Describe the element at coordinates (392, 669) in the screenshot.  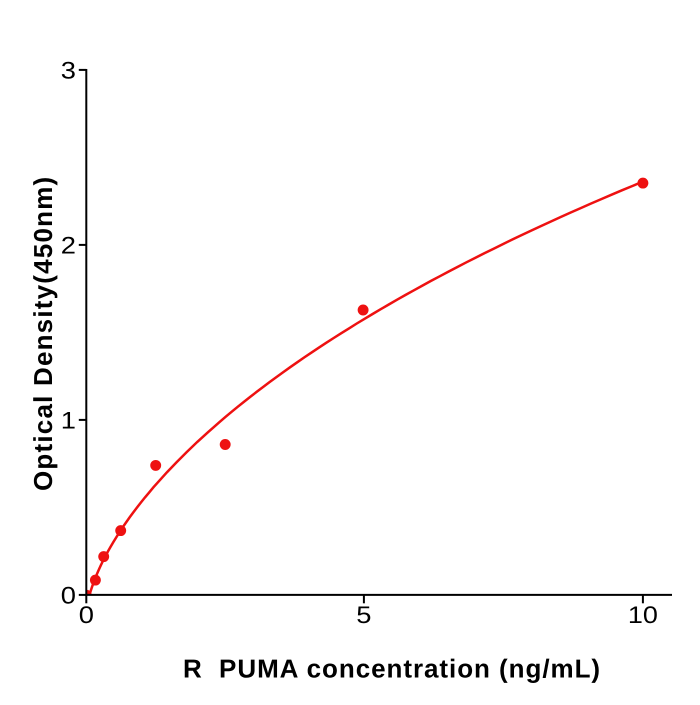
I see `svg-text: R PUMA concentration (ng/mL)` at that location.